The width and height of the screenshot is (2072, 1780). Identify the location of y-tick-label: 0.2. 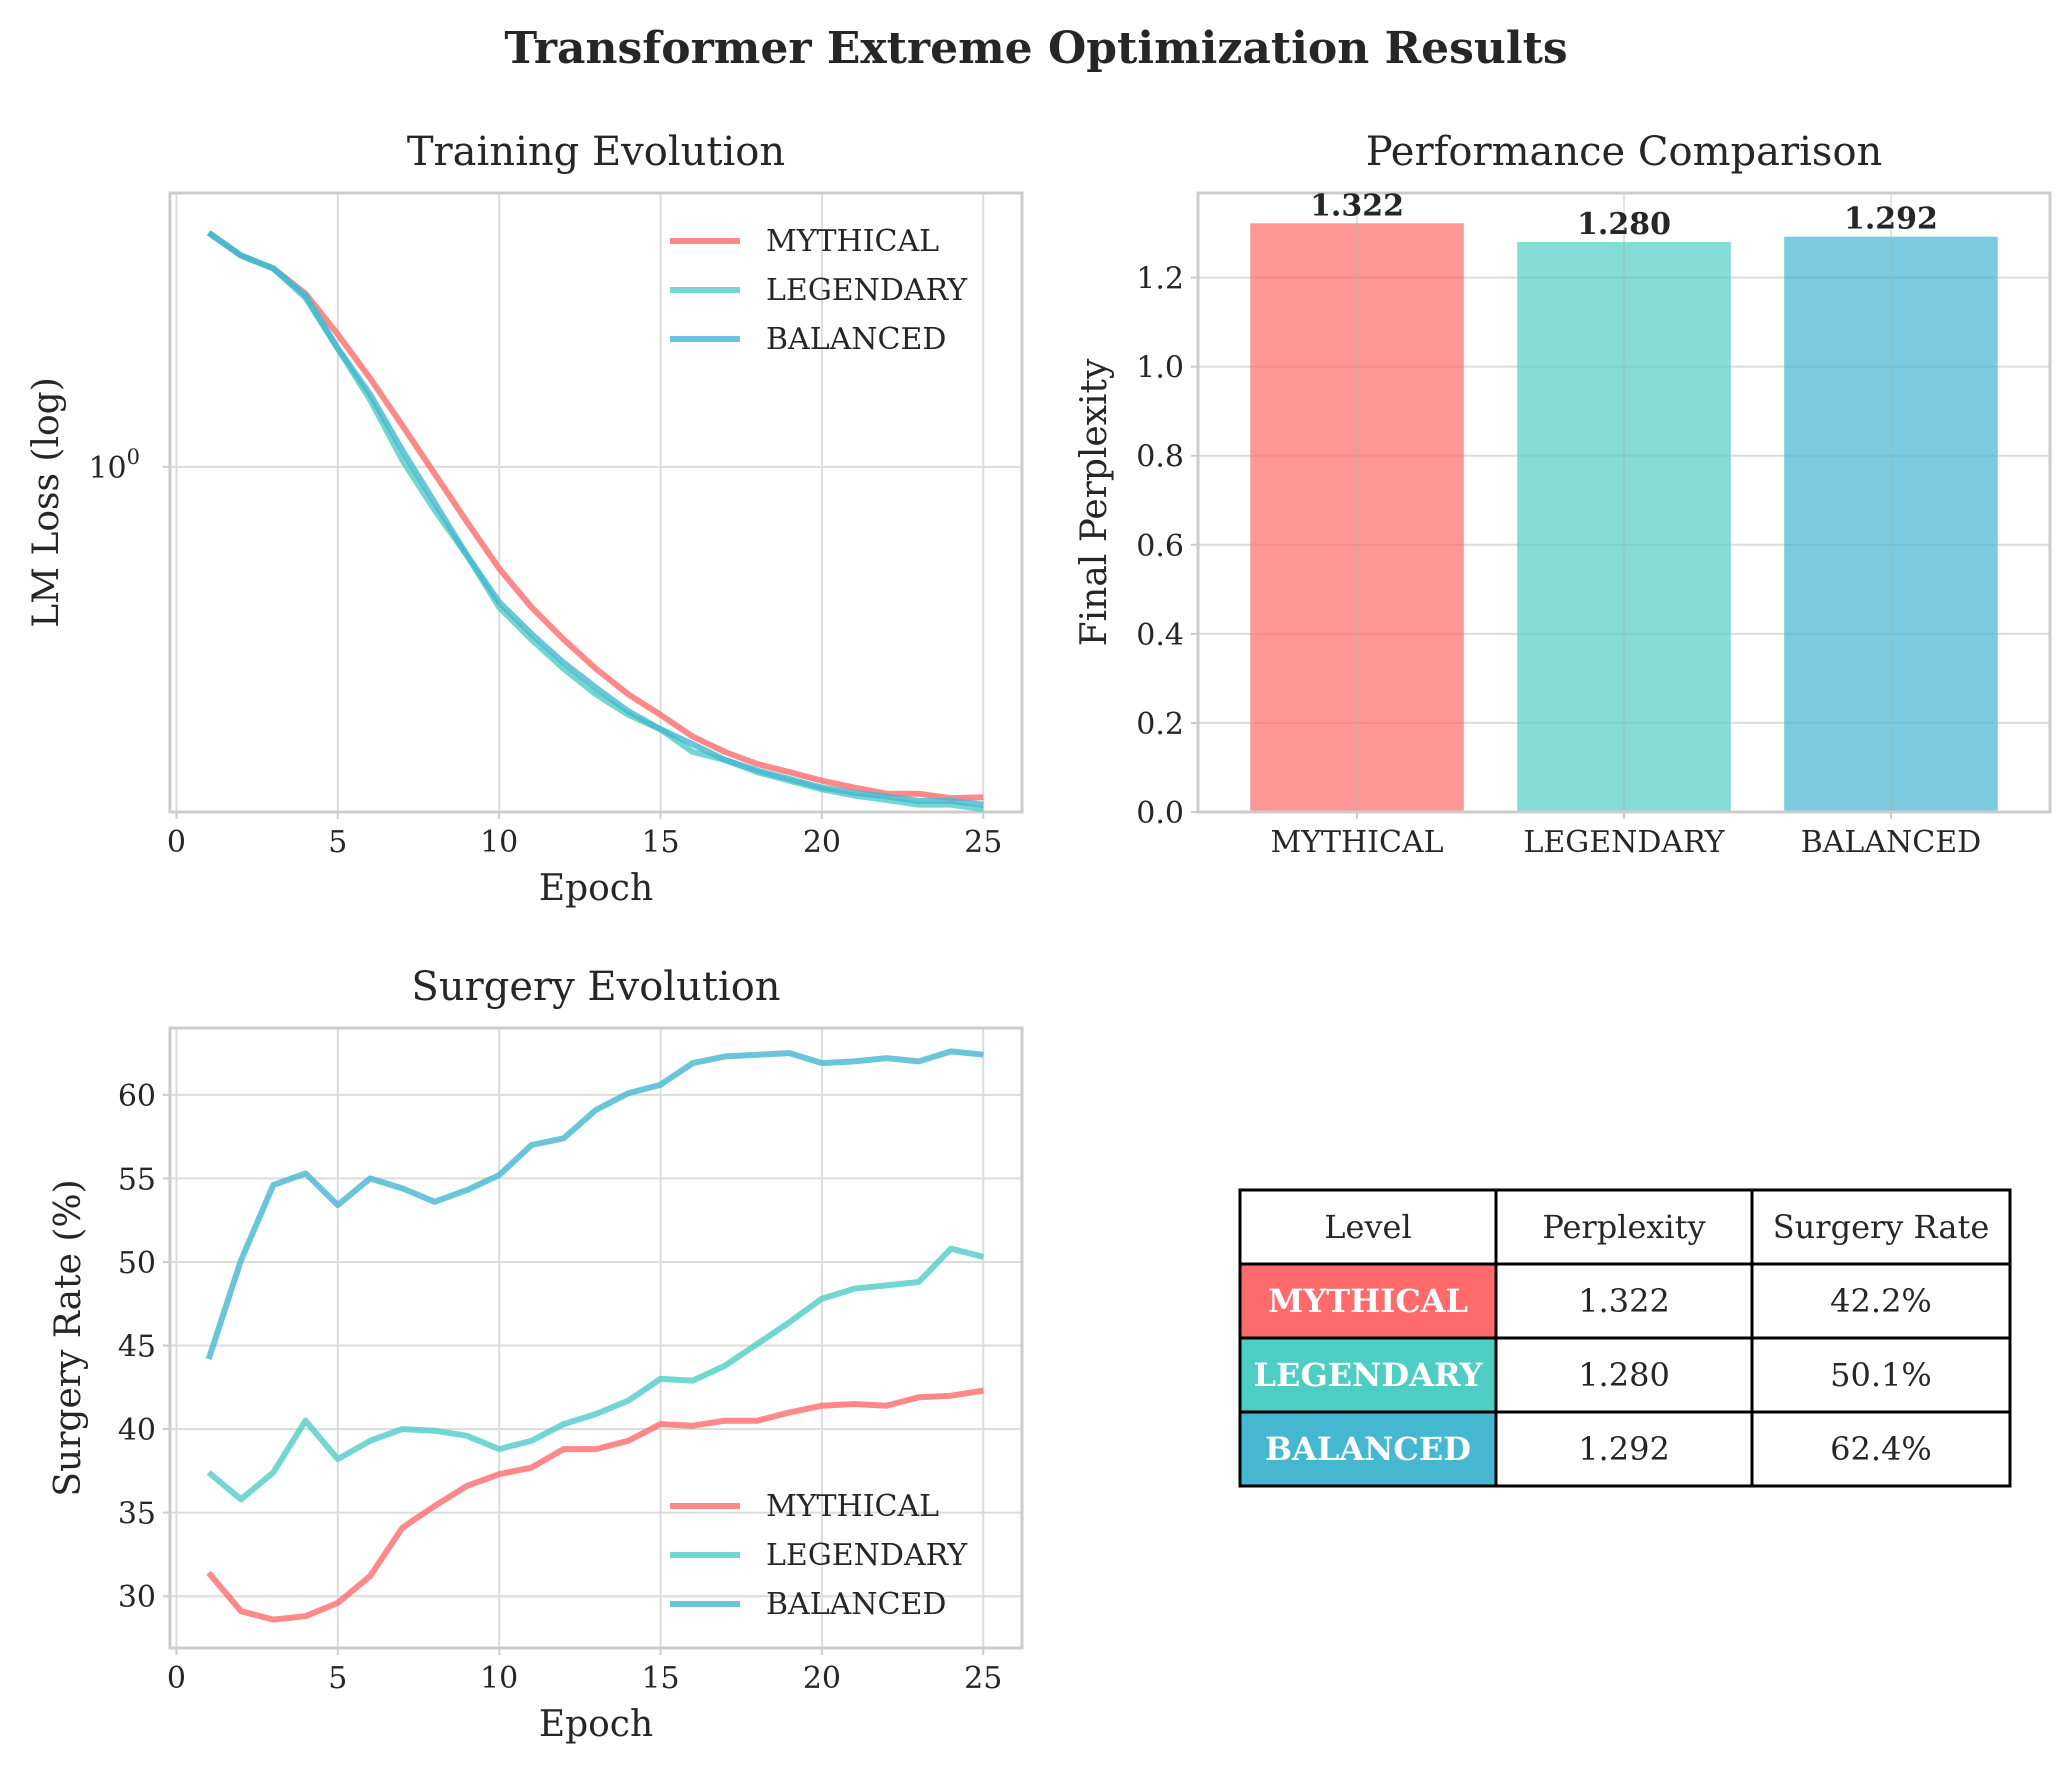
(1160, 724).